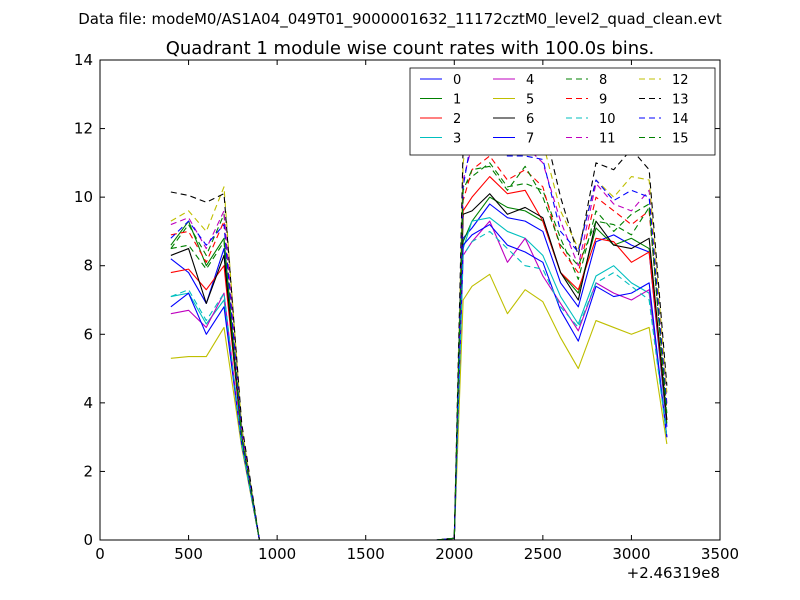  I want to click on y-tick-label: 4, so click(88, 403).